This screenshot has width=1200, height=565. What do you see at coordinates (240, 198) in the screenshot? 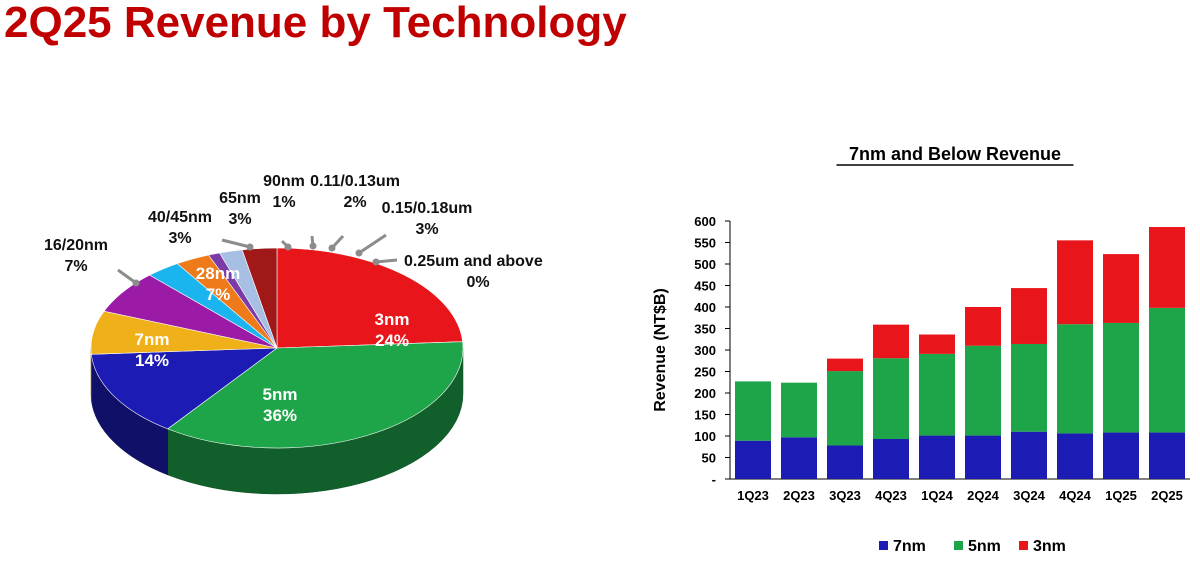
I see `pie-label-65nm: 65nm` at bounding box center [240, 198].